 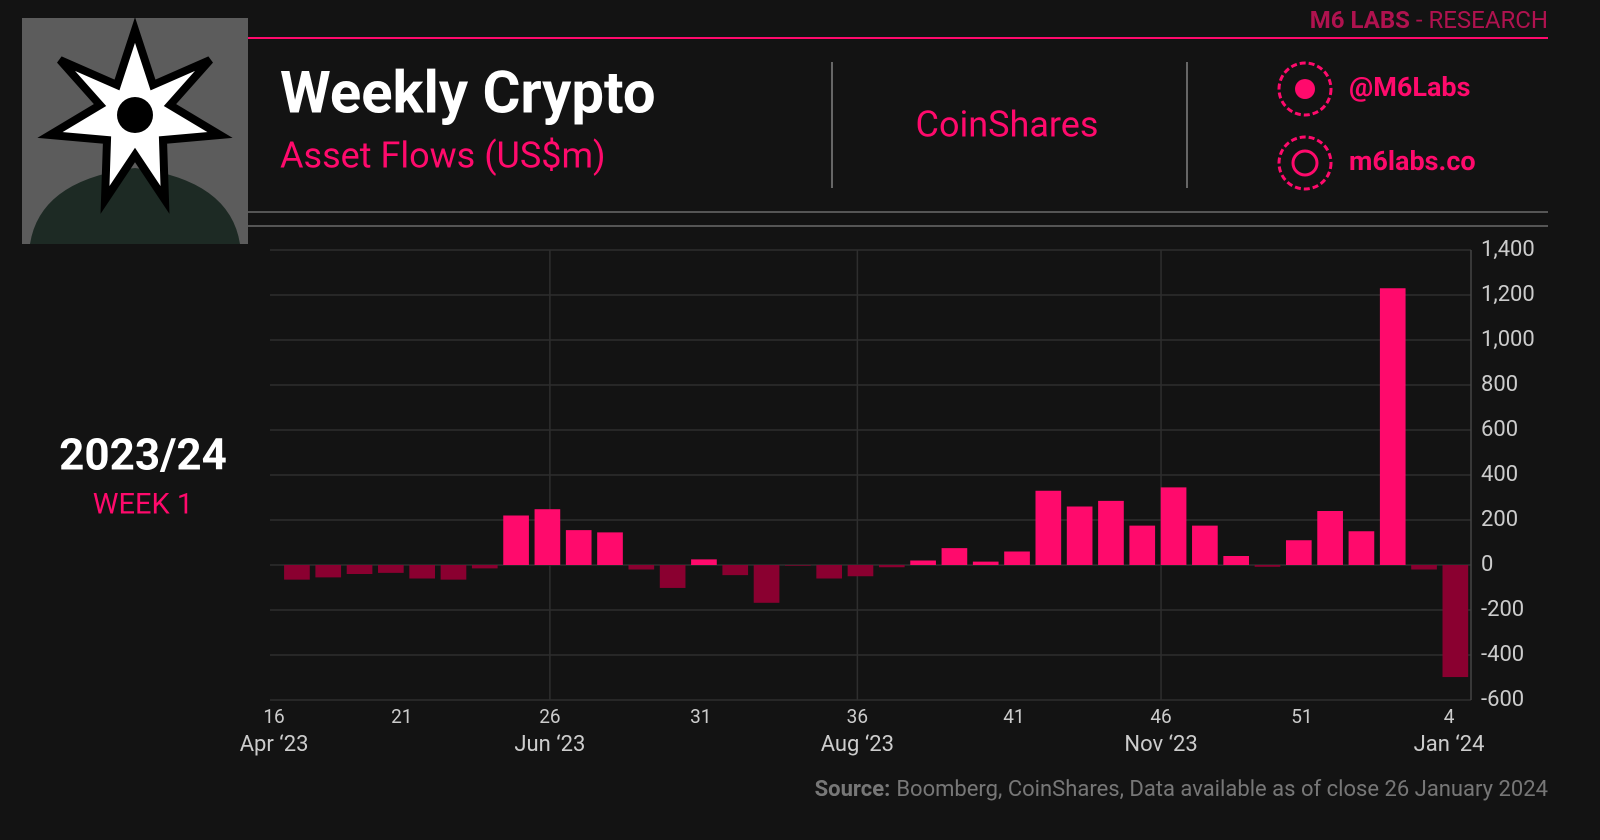 I want to click on y-tick-label: -400, so click(x=1502, y=654).